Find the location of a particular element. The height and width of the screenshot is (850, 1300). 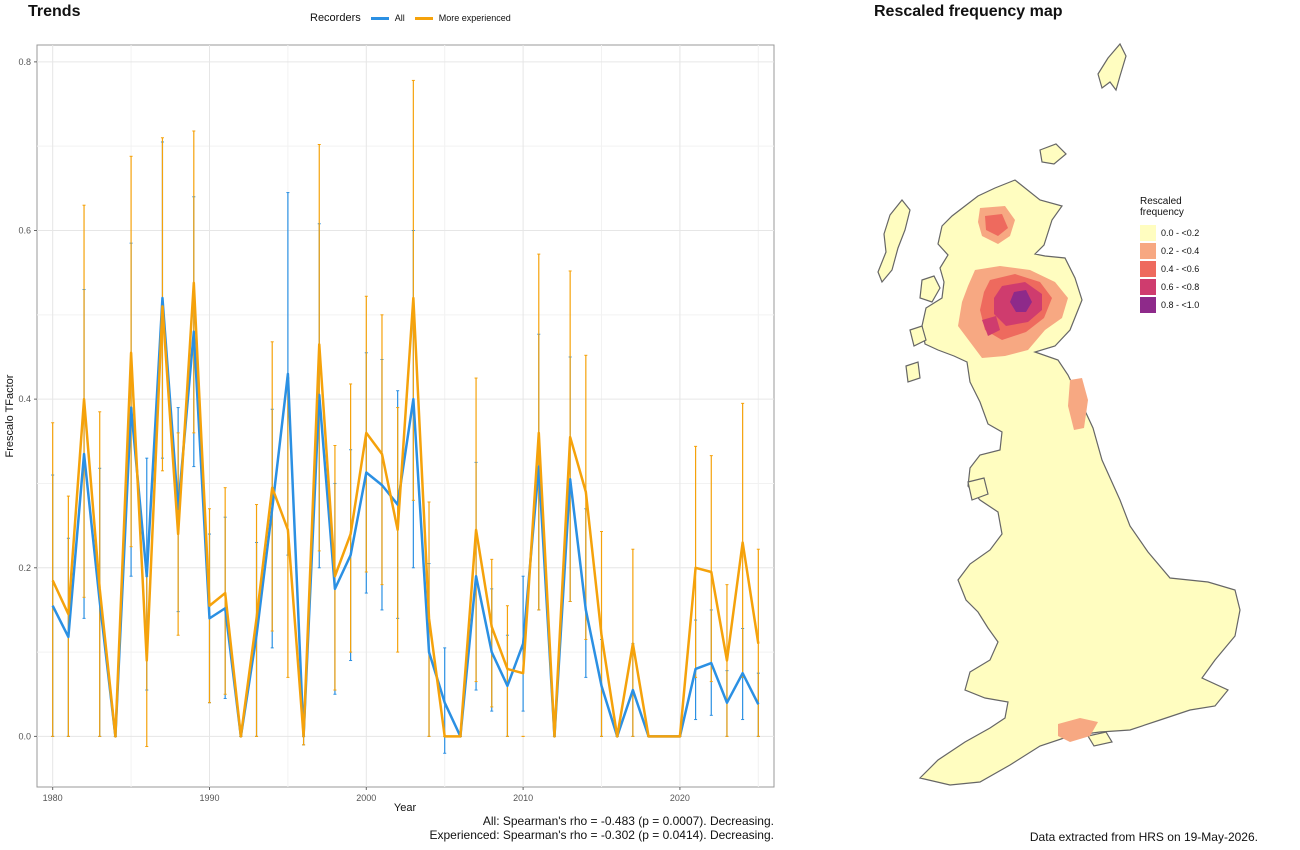

islay is located at coordinates (913, 372).